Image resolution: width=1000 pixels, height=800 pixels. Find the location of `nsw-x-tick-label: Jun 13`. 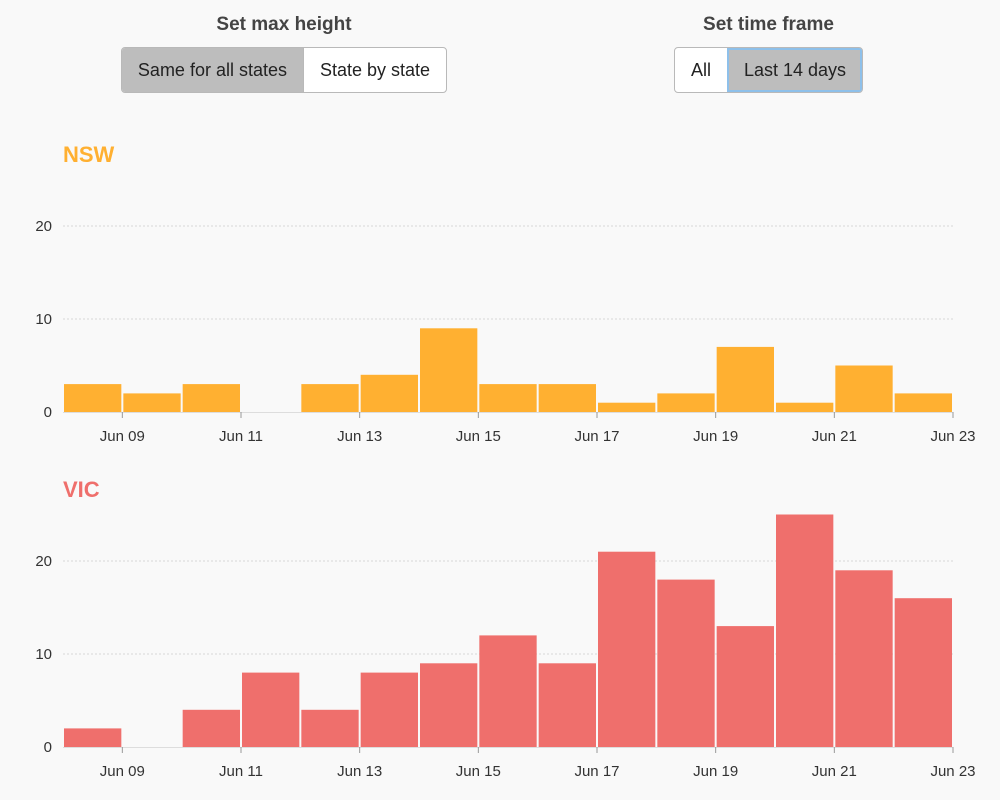

nsw-x-tick-label: Jun 13 is located at coordinates (359, 436).